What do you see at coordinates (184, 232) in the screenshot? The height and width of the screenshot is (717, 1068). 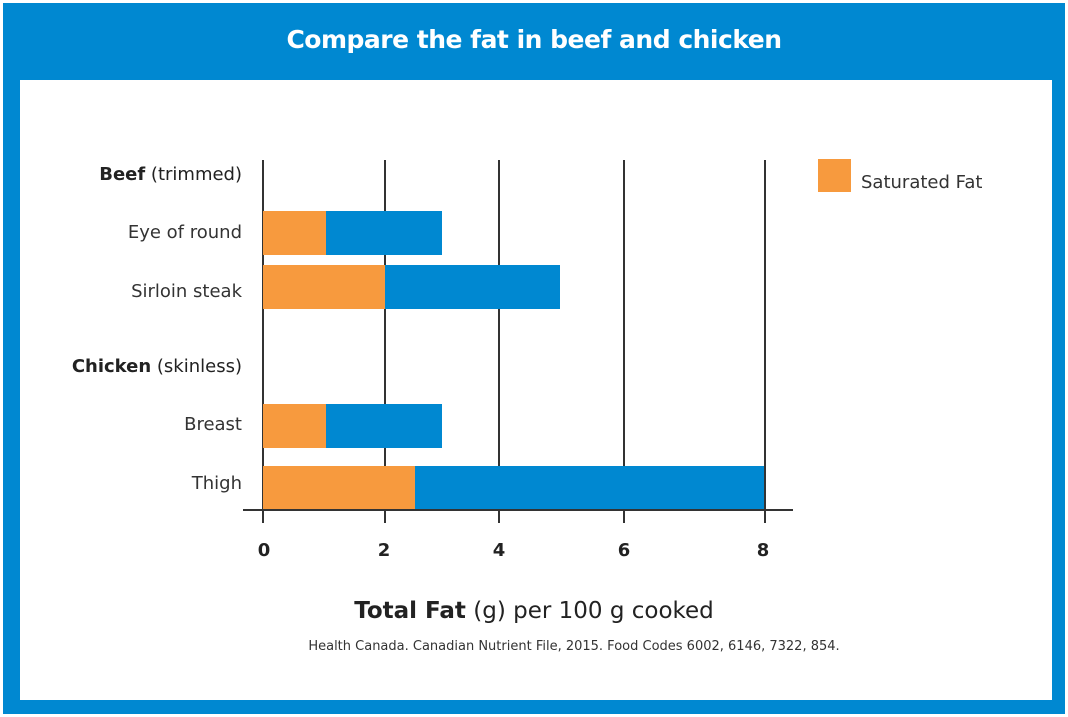 I see `row-label-eye-of-round: Eye of round` at bounding box center [184, 232].